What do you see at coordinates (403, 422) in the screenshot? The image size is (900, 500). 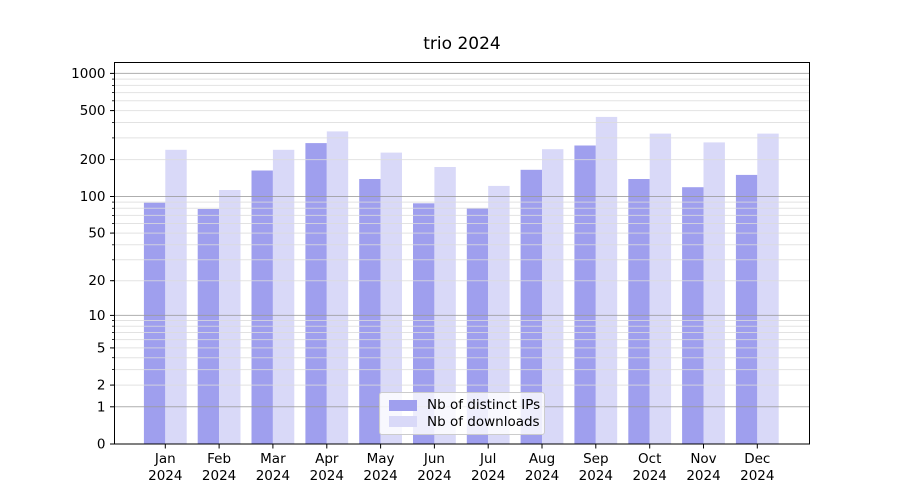 I see `legend-swatch-downloads` at bounding box center [403, 422].